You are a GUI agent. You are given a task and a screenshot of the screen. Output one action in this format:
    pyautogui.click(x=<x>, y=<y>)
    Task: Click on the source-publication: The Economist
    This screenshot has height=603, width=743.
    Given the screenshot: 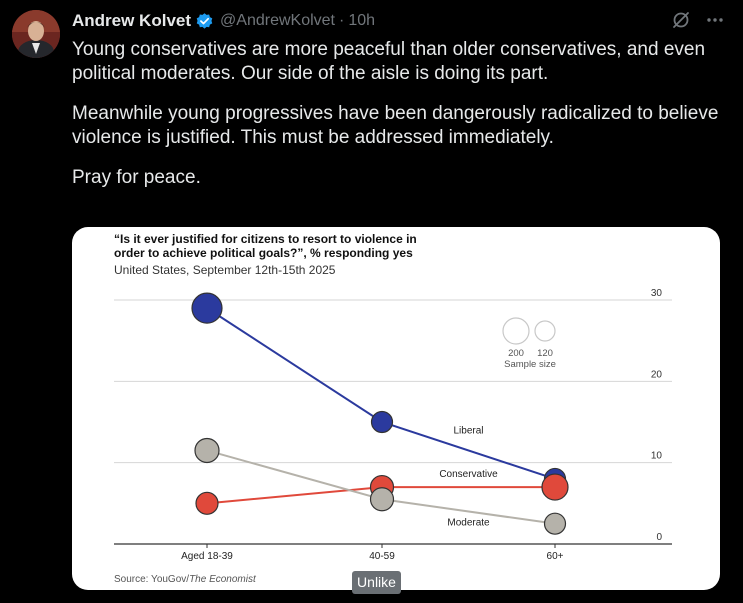 What is the action you would take?
    pyautogui.click(x=222, y=579)
    